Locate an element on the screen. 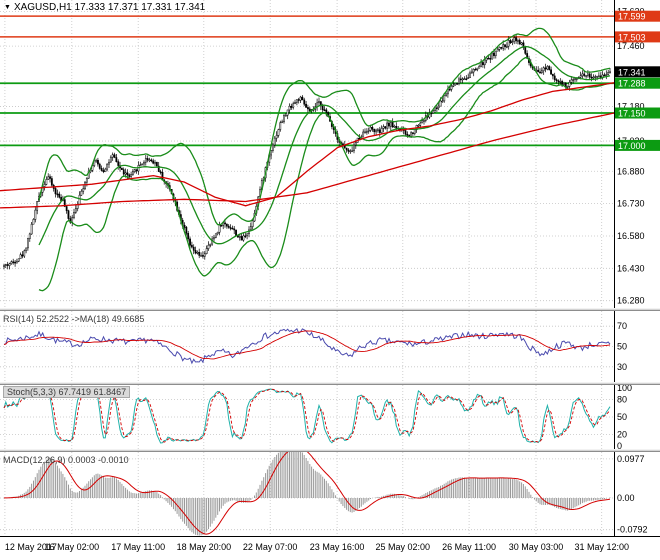 The width and height of the screenshot is (660, 560). svg-text: 17.150 is located at coordinates (632, 114).